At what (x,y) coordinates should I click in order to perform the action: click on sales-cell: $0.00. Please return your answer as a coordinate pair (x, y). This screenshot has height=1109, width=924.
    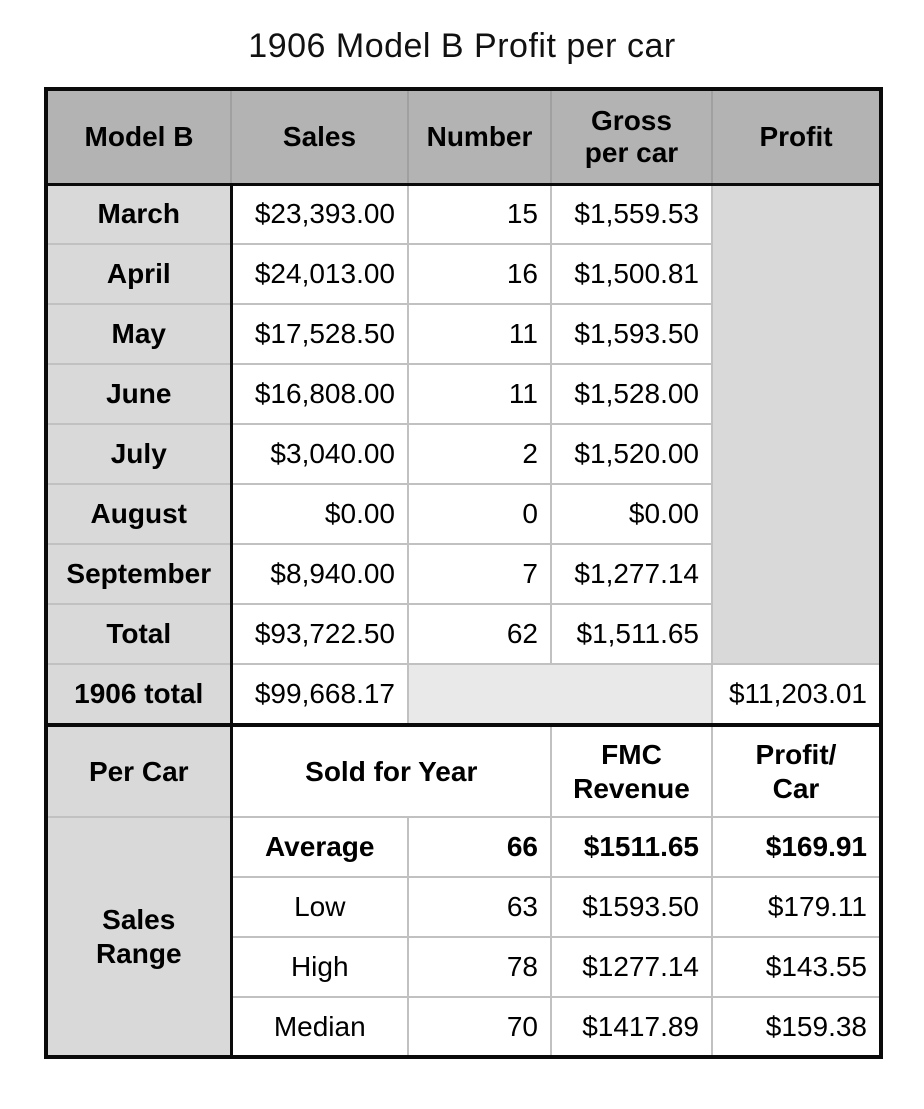
    Looking at the image, I should click on (319, 514).